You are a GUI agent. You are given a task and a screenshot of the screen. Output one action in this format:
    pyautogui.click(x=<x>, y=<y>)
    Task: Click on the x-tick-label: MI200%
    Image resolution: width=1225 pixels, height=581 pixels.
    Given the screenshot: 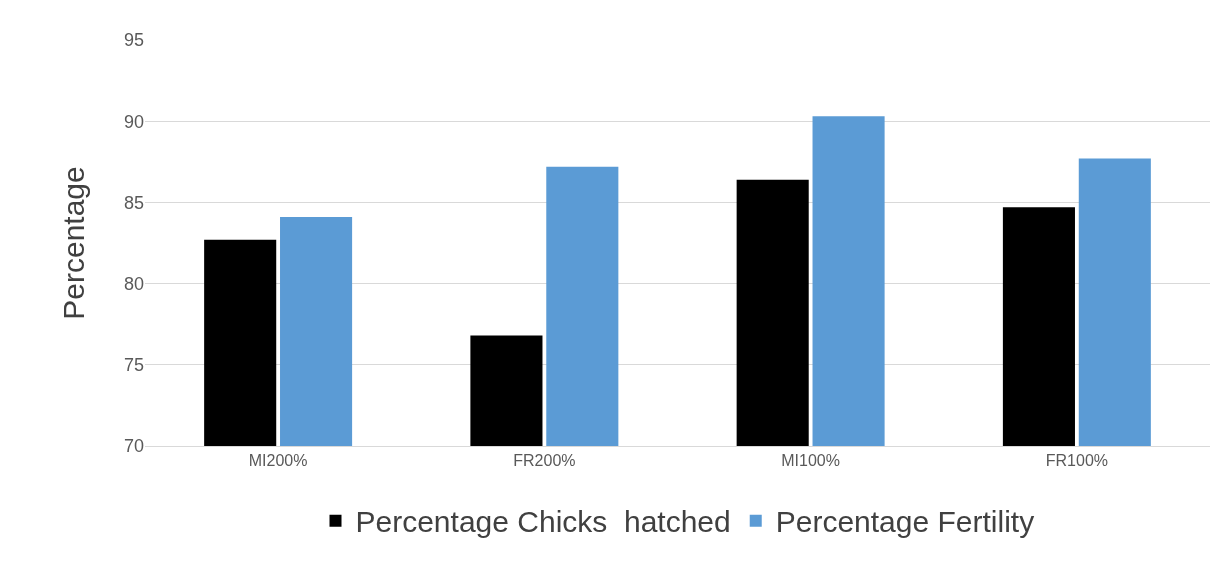 What is the action you would take?
    pyautogui.click(x=278, y=461)
    